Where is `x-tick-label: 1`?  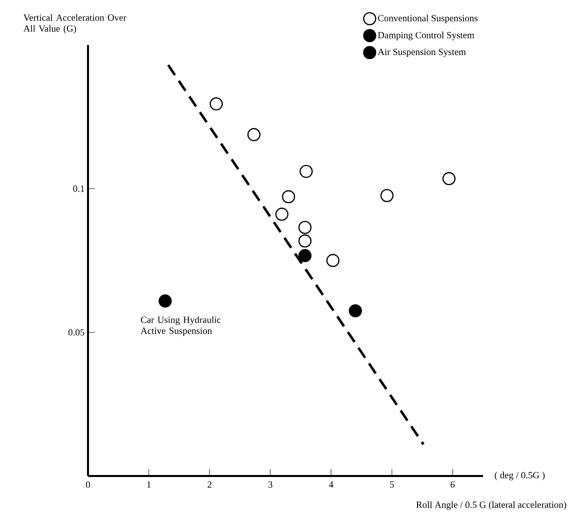
x-tick-label: 1 is located at coordinates (149, 484).